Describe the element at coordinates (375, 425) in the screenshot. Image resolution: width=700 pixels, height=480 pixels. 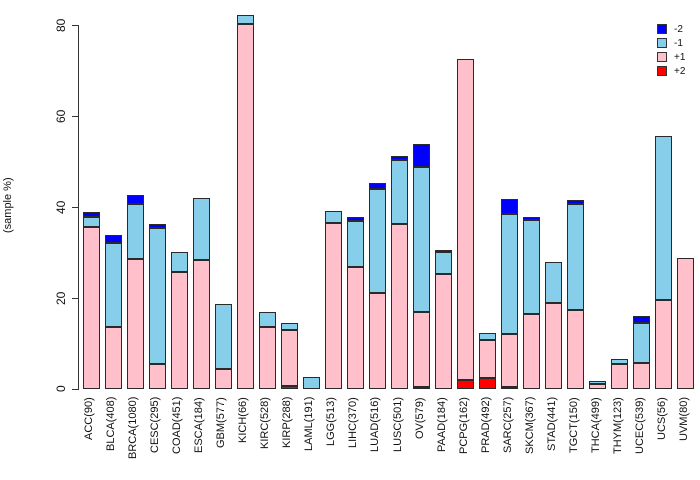
I see `x-category-label: LUAD(516)` at that location.